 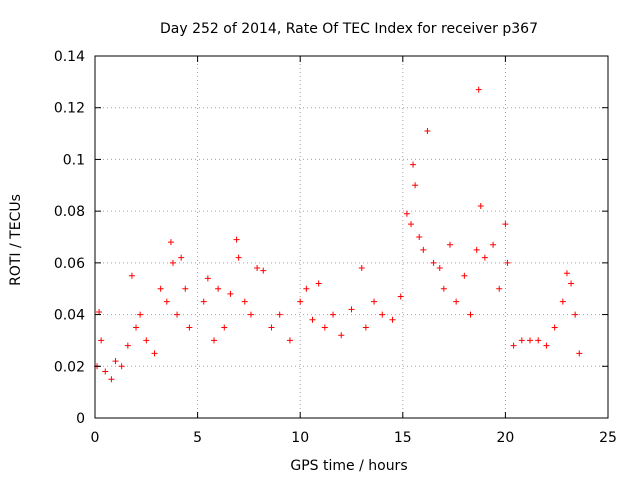 I want to click on y-tick-label: 0.14, so click(x=69, y=57).